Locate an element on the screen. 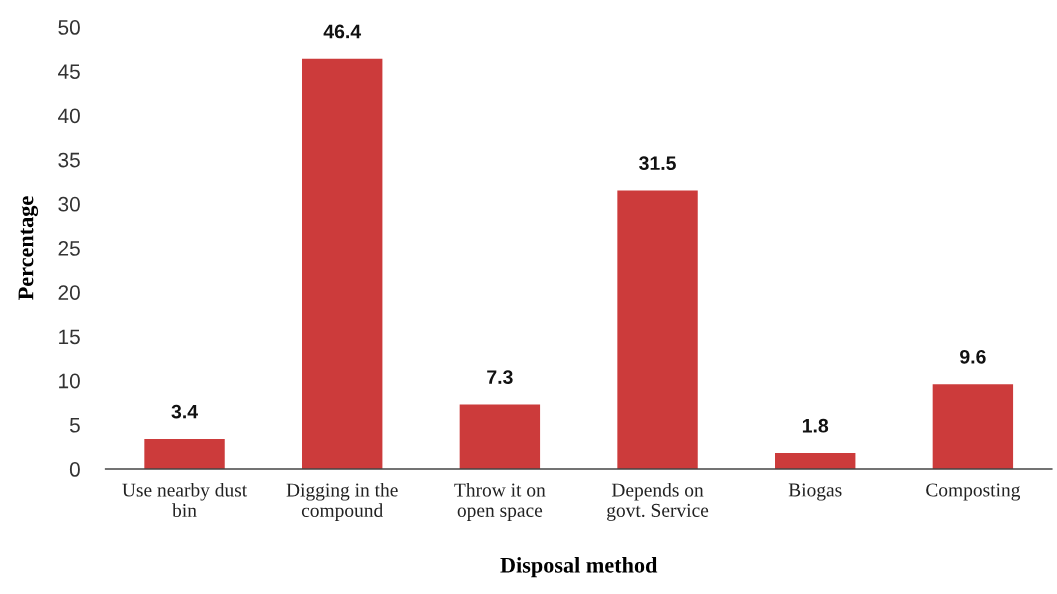 This screenshot has width=1057, height=594. data-label: 31.5 is located at coordinates (657, 163).